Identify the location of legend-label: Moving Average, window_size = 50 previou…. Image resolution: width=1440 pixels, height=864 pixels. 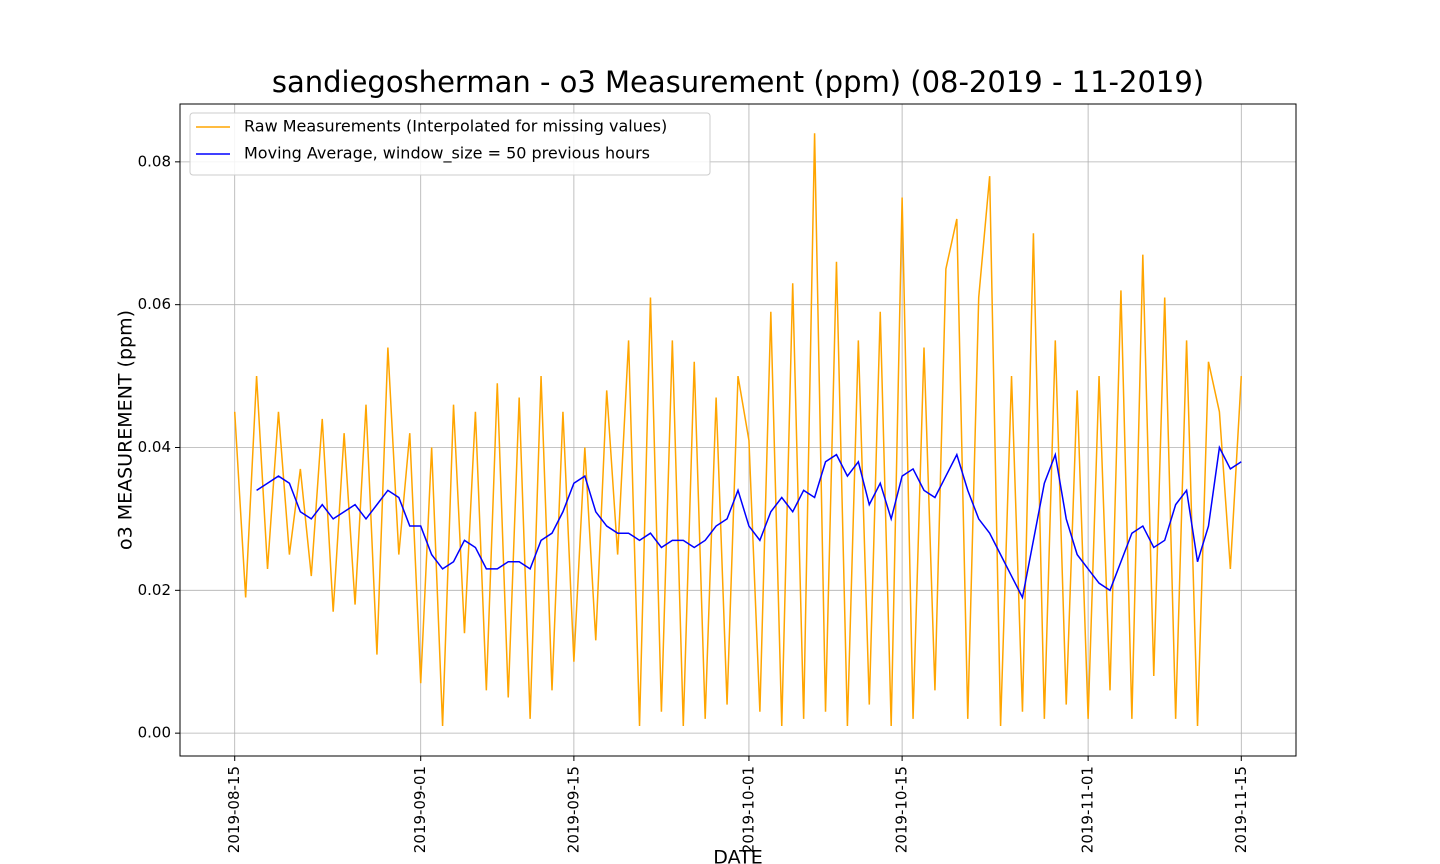
(447, 154).